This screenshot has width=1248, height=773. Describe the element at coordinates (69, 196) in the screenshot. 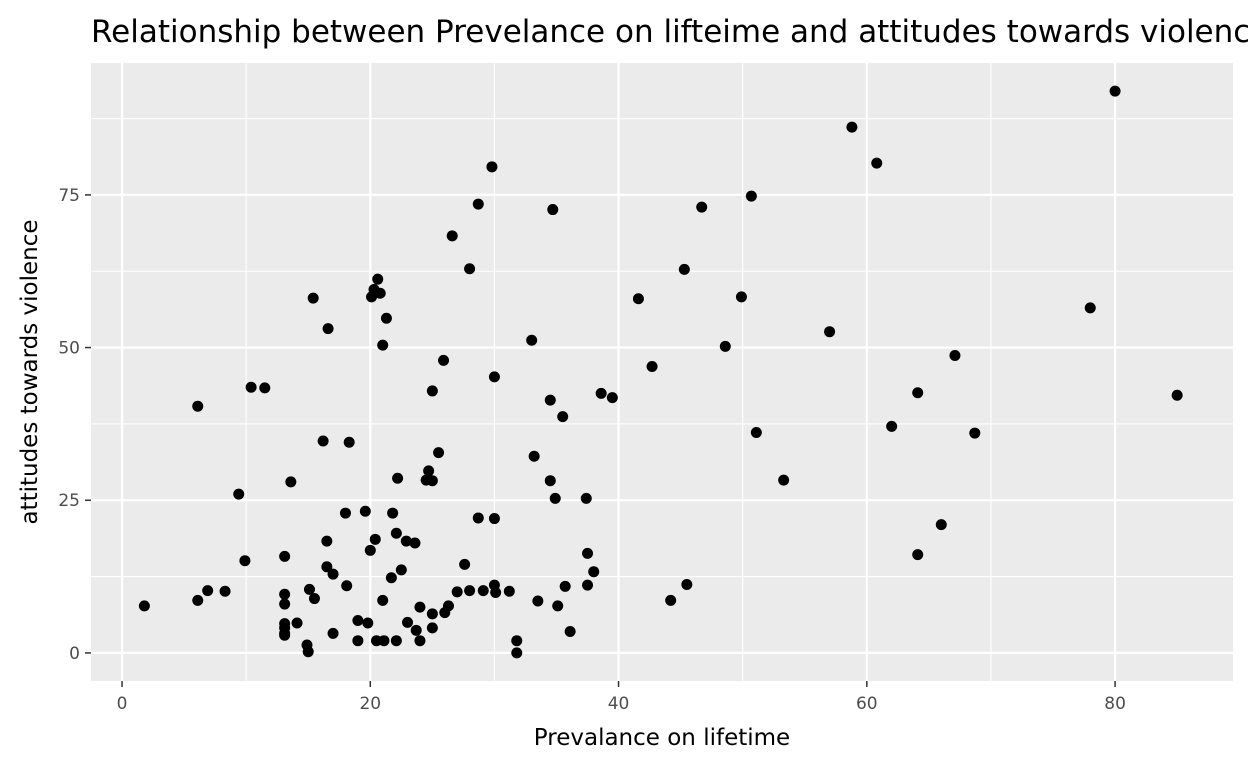

I see `y-tick-label: 75` at that location.